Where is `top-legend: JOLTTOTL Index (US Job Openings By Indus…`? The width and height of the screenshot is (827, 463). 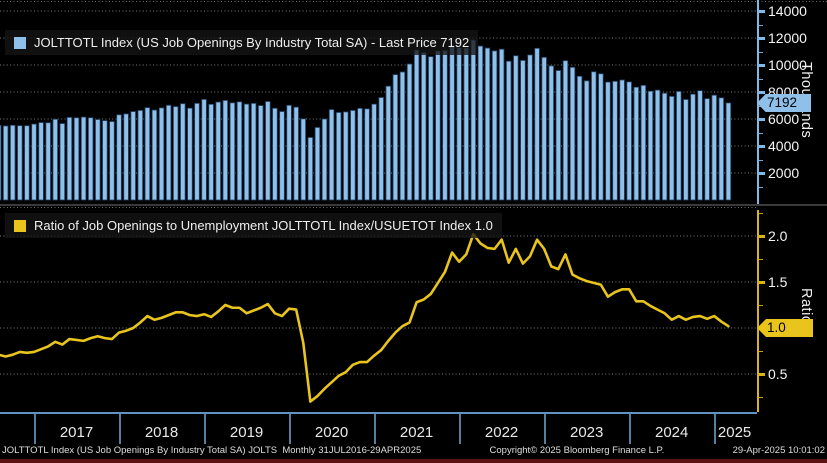 top-legend: JOLTTOTL Index (US Job Openings By Indus… is located at coordinates (242, 42).